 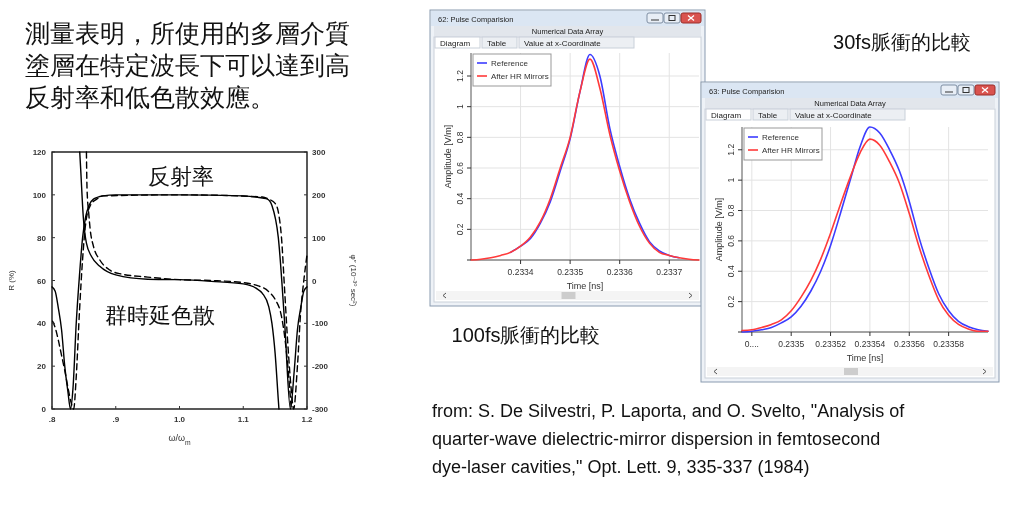 I want to click on y-axis-title: R (%), so click(x=11, y=280).